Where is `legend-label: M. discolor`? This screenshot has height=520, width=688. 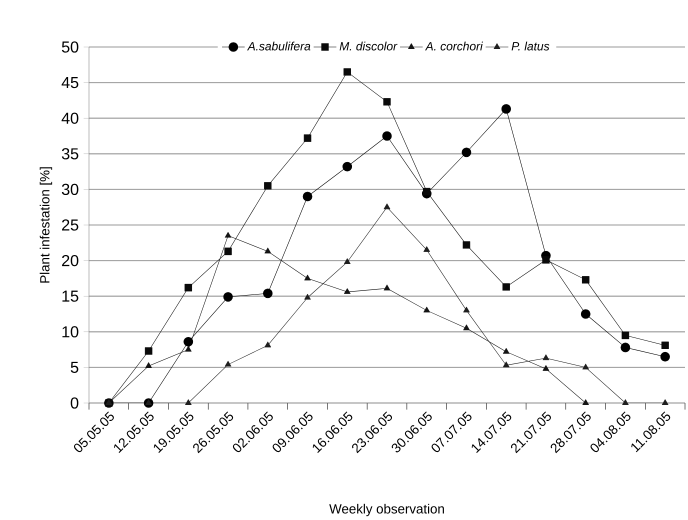
legend-label: M. discolor is located at coordinates (369, 46).